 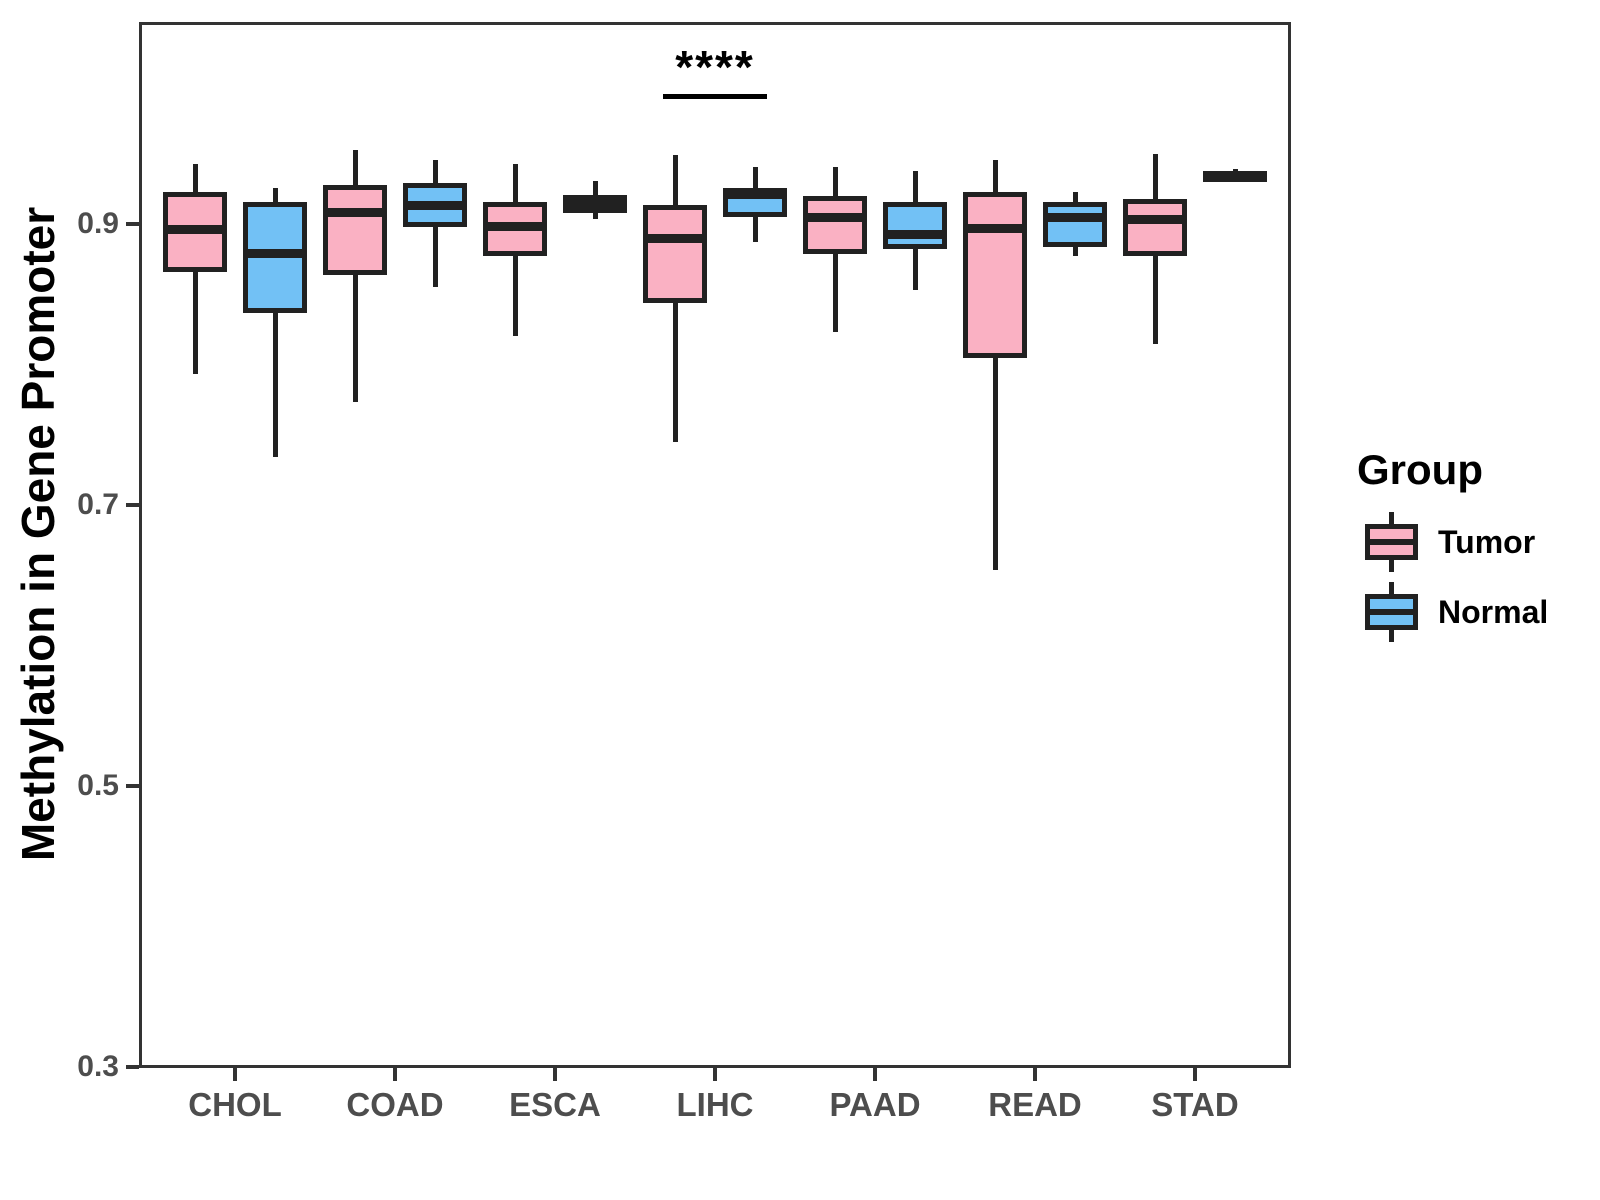 I want to click on boxplot-median-lihc-tumor, so click(x=675, y=238).